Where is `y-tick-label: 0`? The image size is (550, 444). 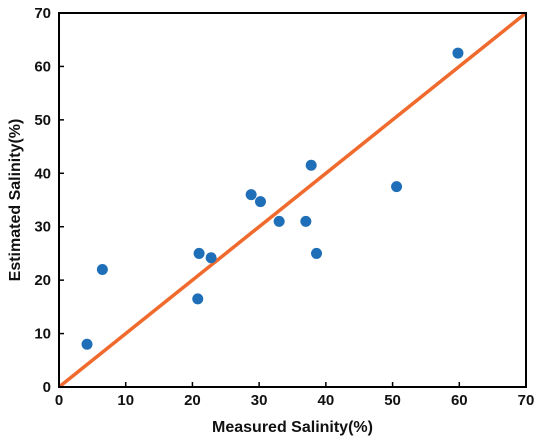
y-tick-label: 0 is located at coordinates (47, 387).